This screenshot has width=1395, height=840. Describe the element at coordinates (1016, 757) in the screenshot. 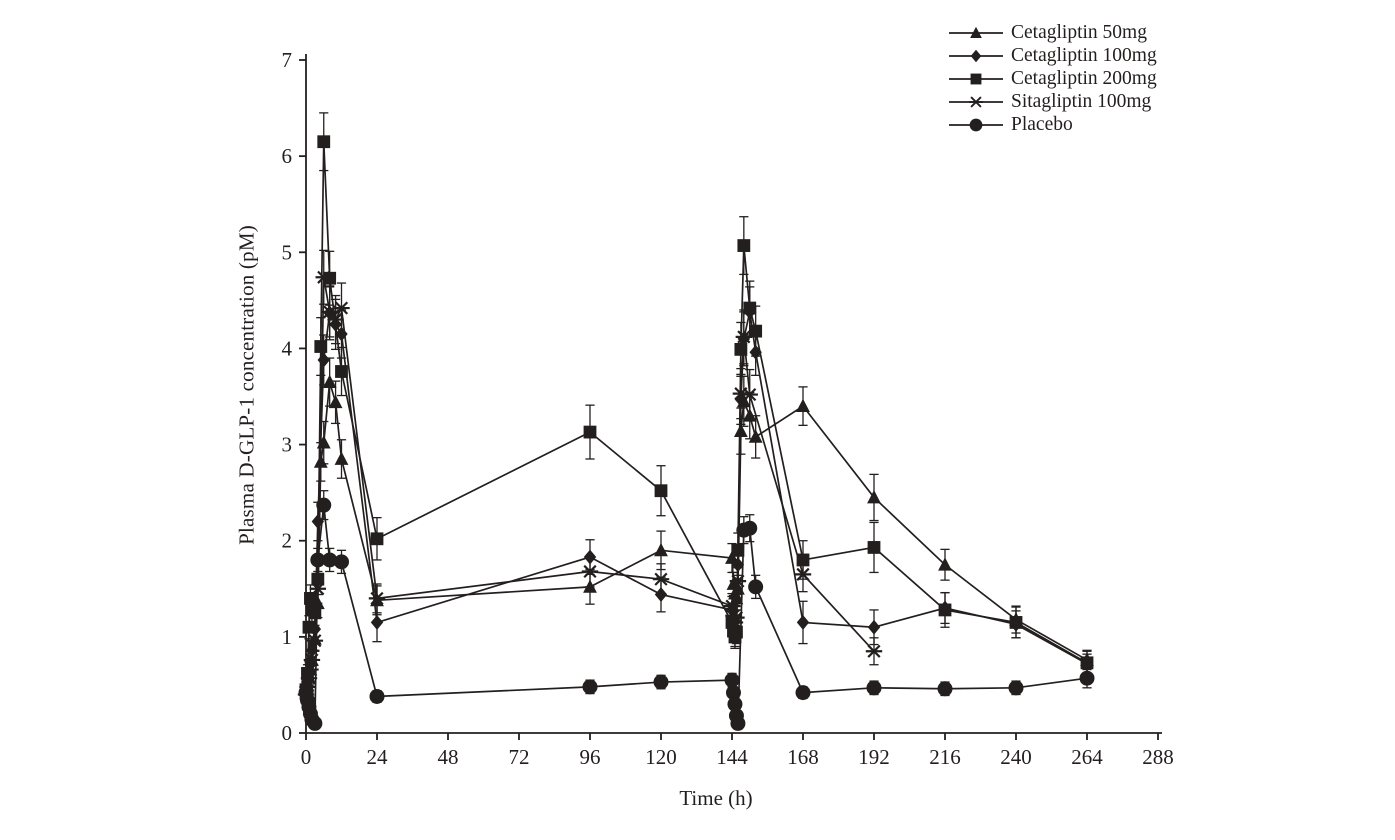

I see `x-tick-label: 240` at that location.